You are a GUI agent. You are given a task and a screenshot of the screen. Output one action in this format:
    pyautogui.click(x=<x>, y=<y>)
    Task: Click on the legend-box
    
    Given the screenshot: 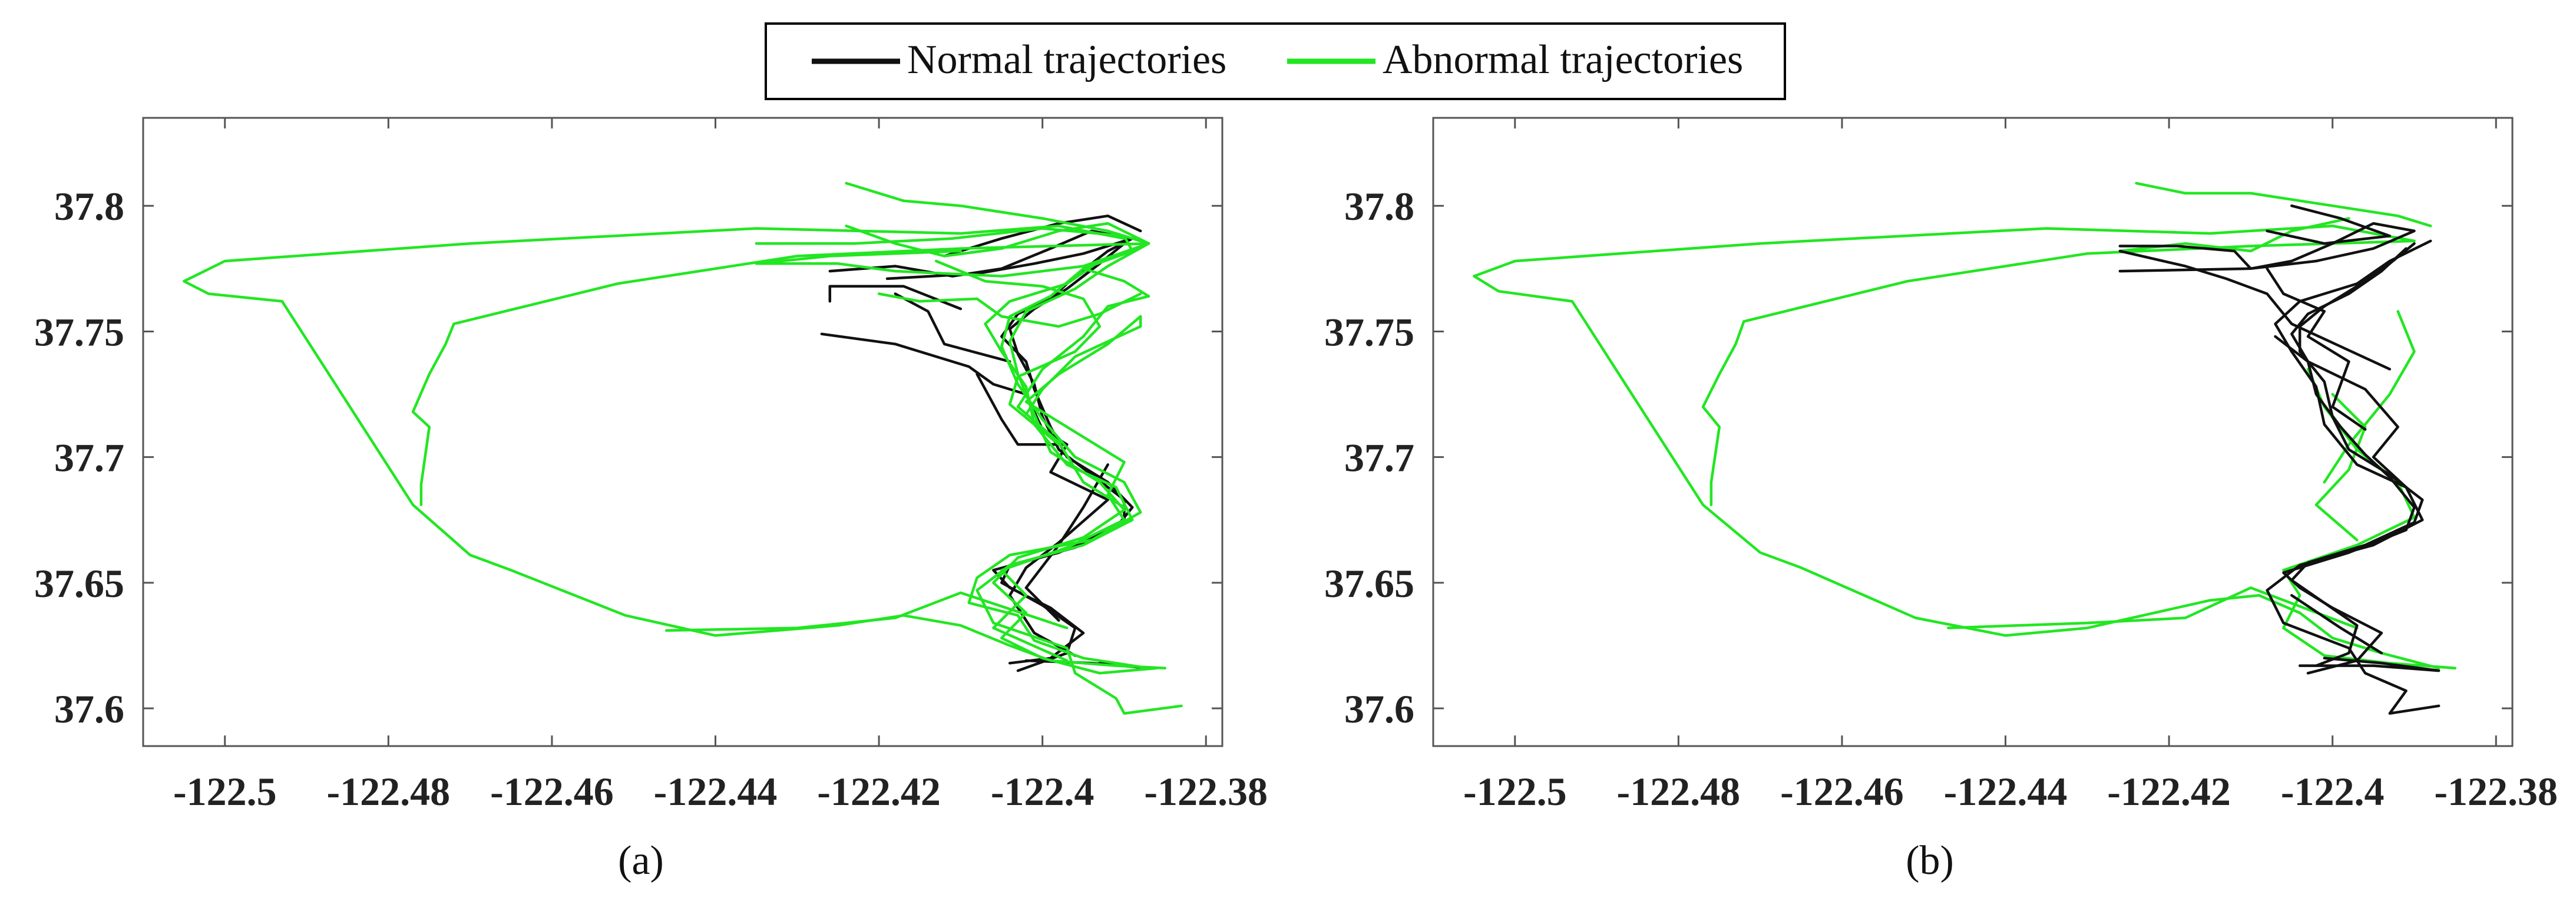 What is the action you would take?
    pyautogui.click(x=1275, y=61)
    